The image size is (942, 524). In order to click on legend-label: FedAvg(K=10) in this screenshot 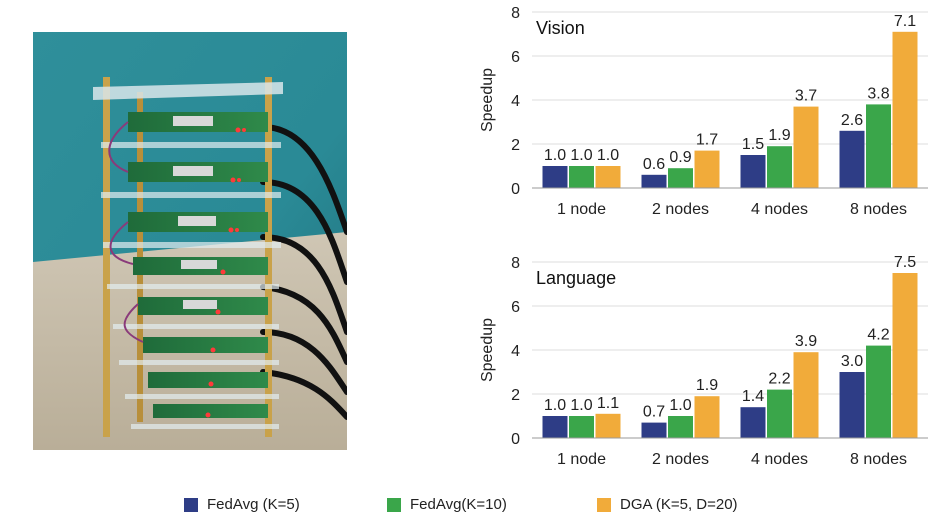, I will do `click(458, 504)`.